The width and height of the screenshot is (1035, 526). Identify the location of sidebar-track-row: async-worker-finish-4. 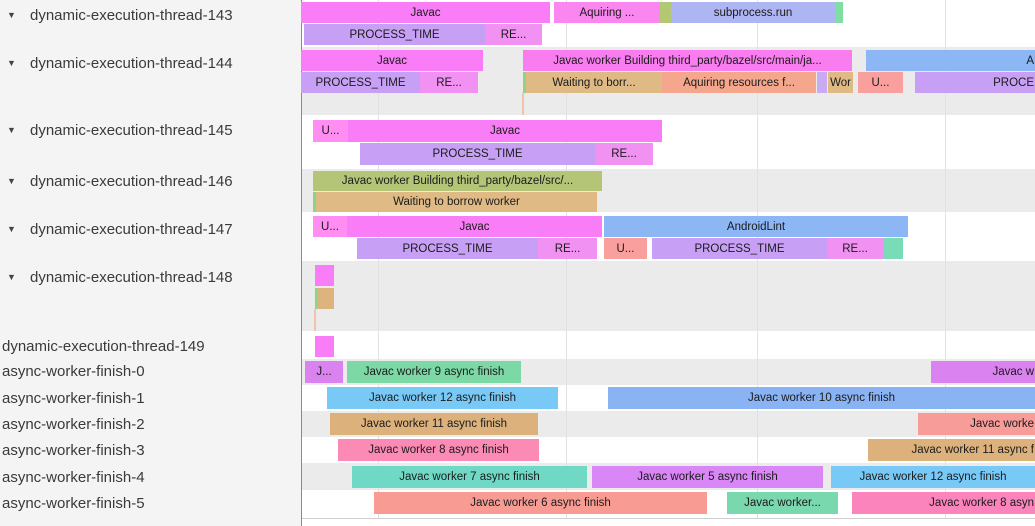
(150, 477).